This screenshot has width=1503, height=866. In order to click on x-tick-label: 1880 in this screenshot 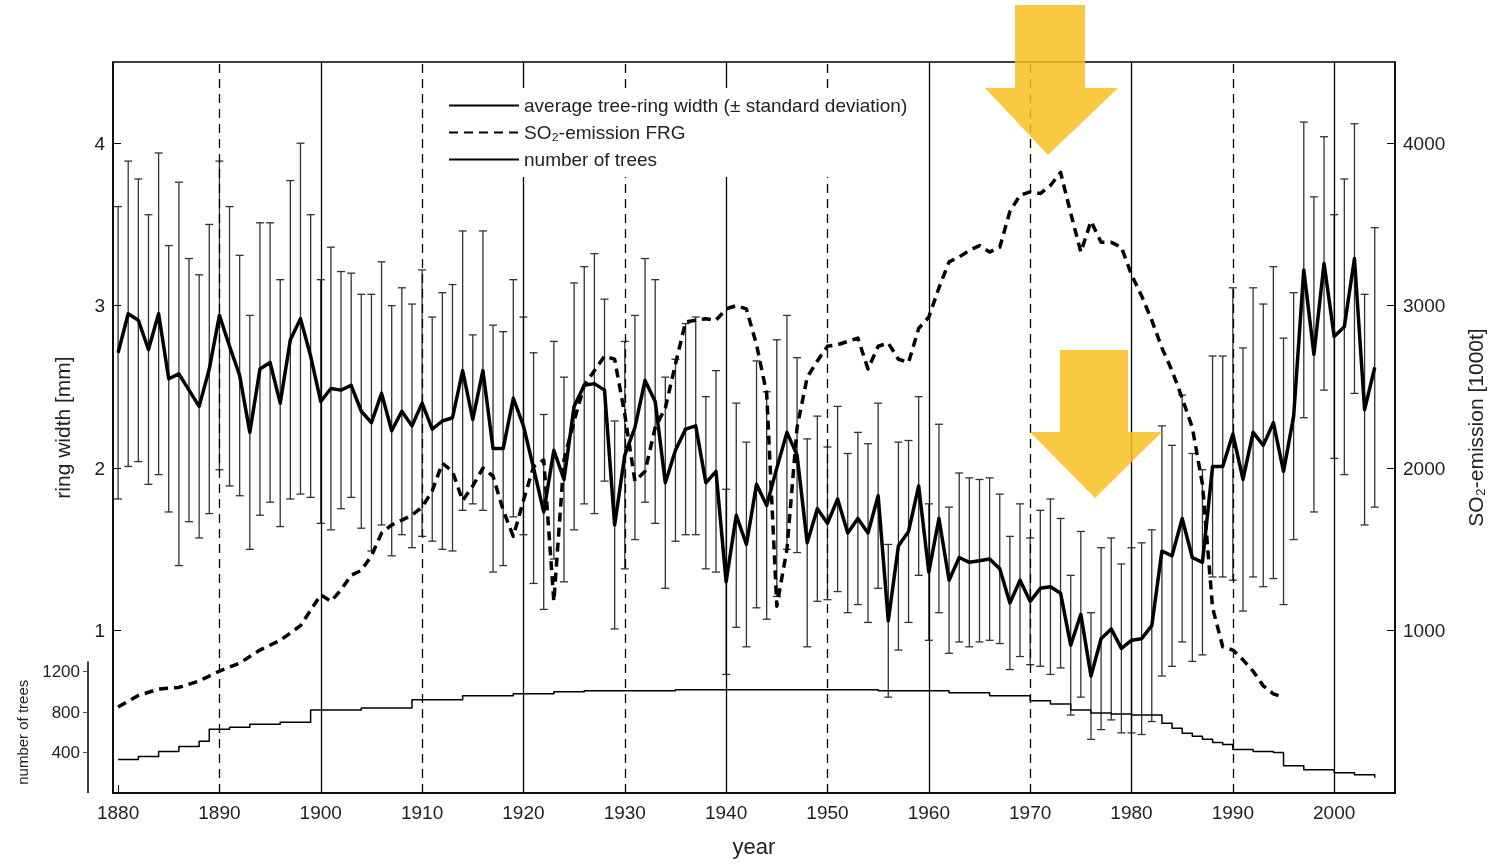, I will do `click(118, 812)`.